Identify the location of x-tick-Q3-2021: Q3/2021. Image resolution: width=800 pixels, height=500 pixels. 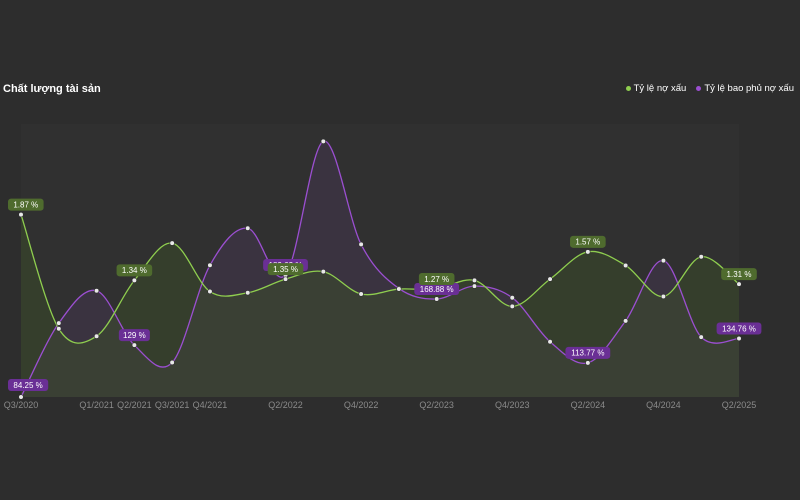
(172, 405).